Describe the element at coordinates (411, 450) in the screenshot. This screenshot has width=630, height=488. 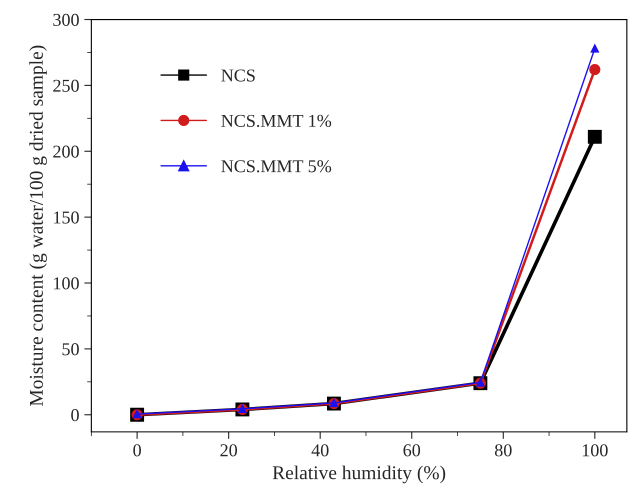
I see `x-tick-label: 60` at that location.